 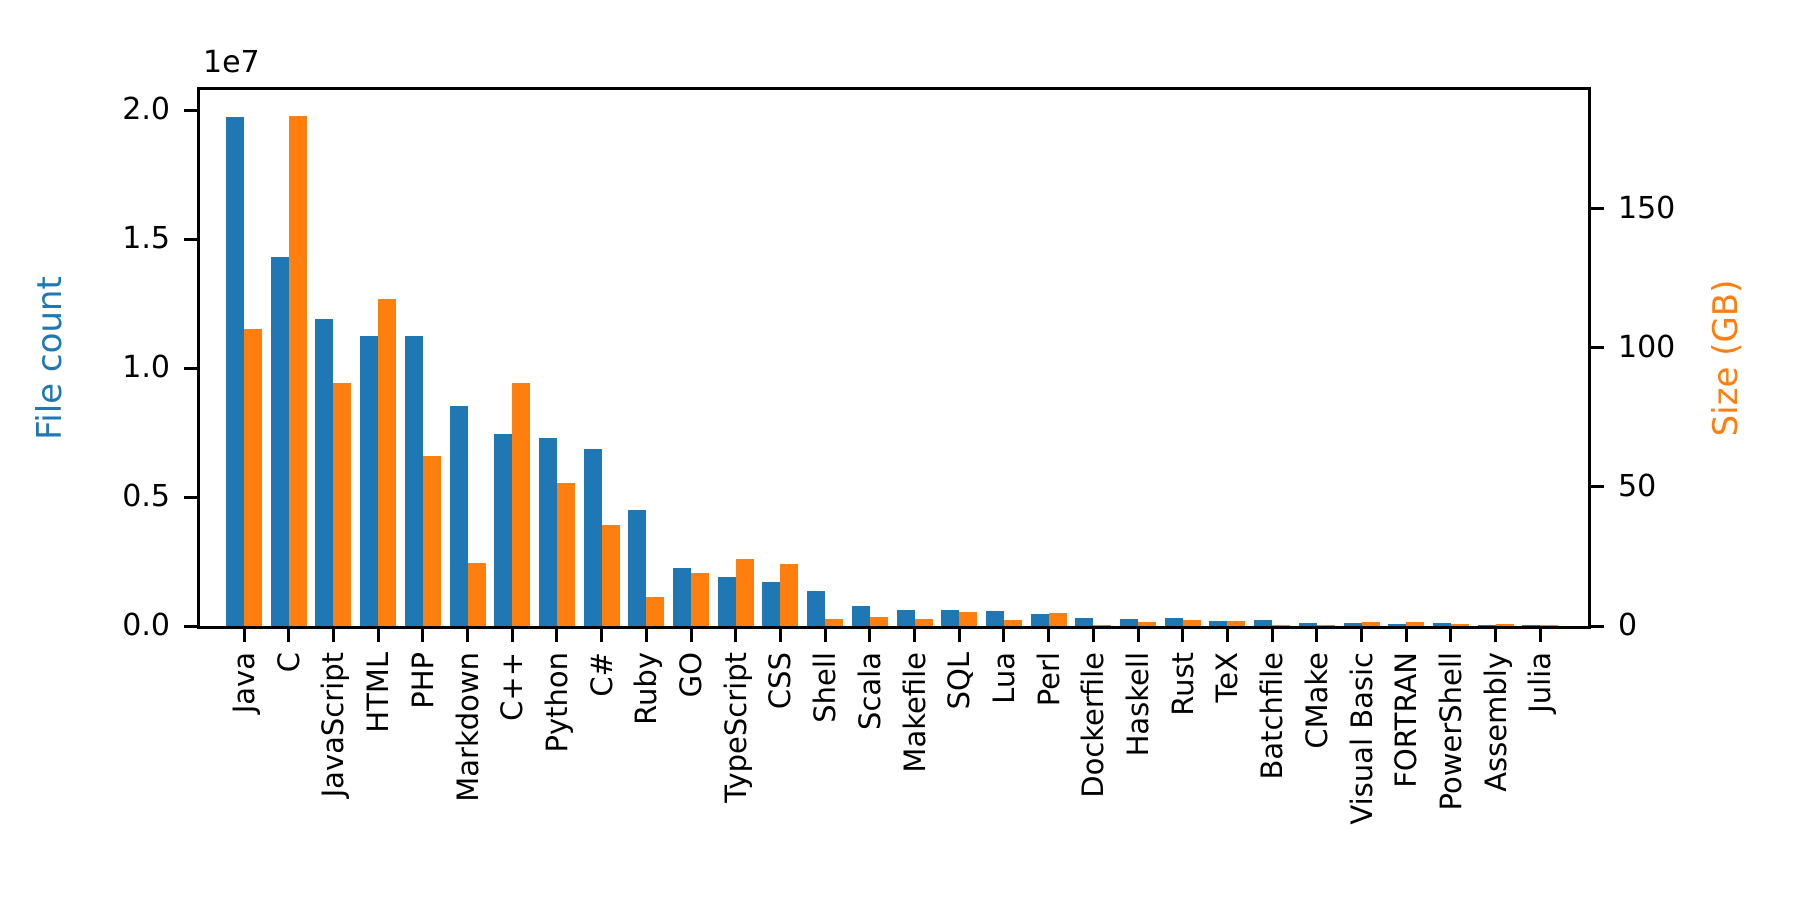 What do you see at coordinates (190, 239) in the screenshot?
I see `left-y-tick-1.5` at bounding box center [190, 239].